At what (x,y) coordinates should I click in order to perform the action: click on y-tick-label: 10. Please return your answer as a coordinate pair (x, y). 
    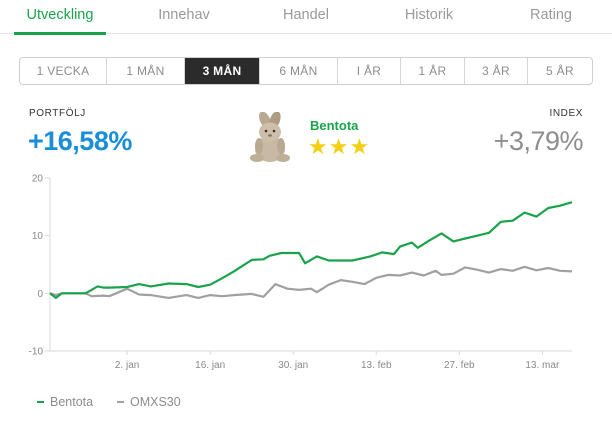
    Looking at the image, I should click on (38, 236).